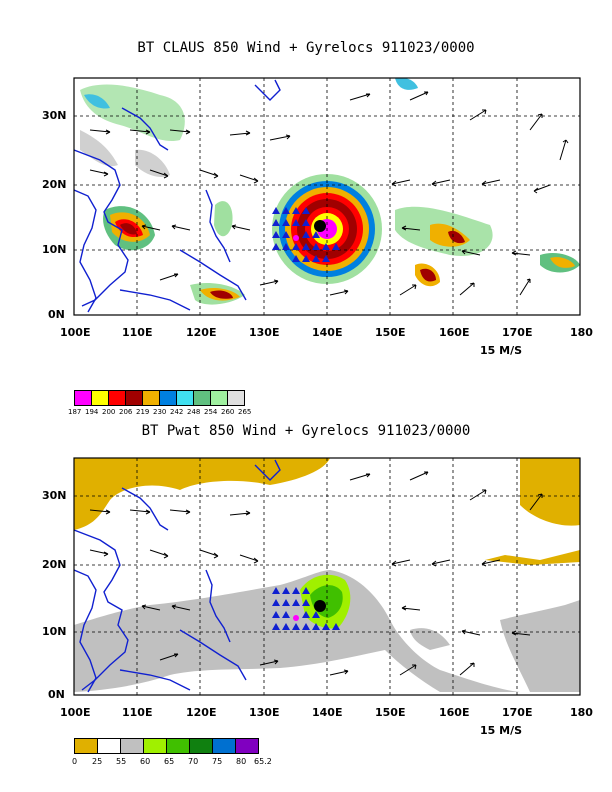  Describe the element at coordinates (160, 412) in the screenshot. I see `colorbar-label: 230` at that location.